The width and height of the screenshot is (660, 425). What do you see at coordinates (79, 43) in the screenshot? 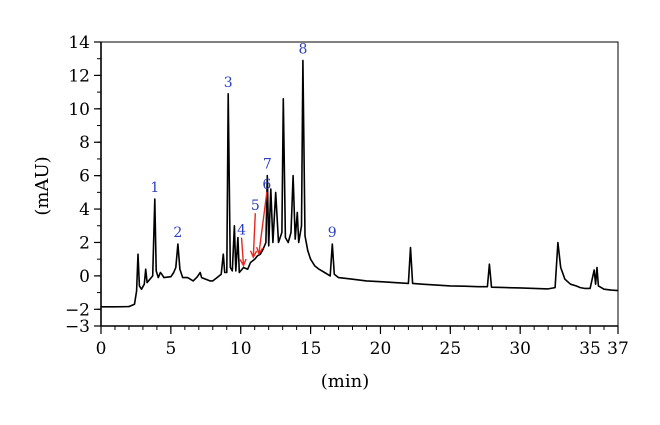
I see `y-tick-label: 14` at bounding box center [79, 43].